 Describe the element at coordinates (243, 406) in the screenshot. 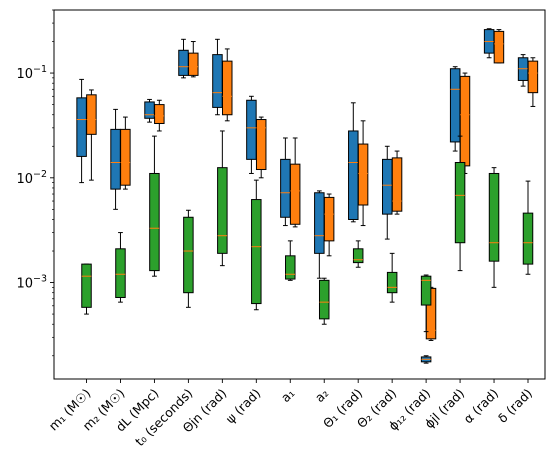

I see `x-tick-label: ψ (rad)` at that location.